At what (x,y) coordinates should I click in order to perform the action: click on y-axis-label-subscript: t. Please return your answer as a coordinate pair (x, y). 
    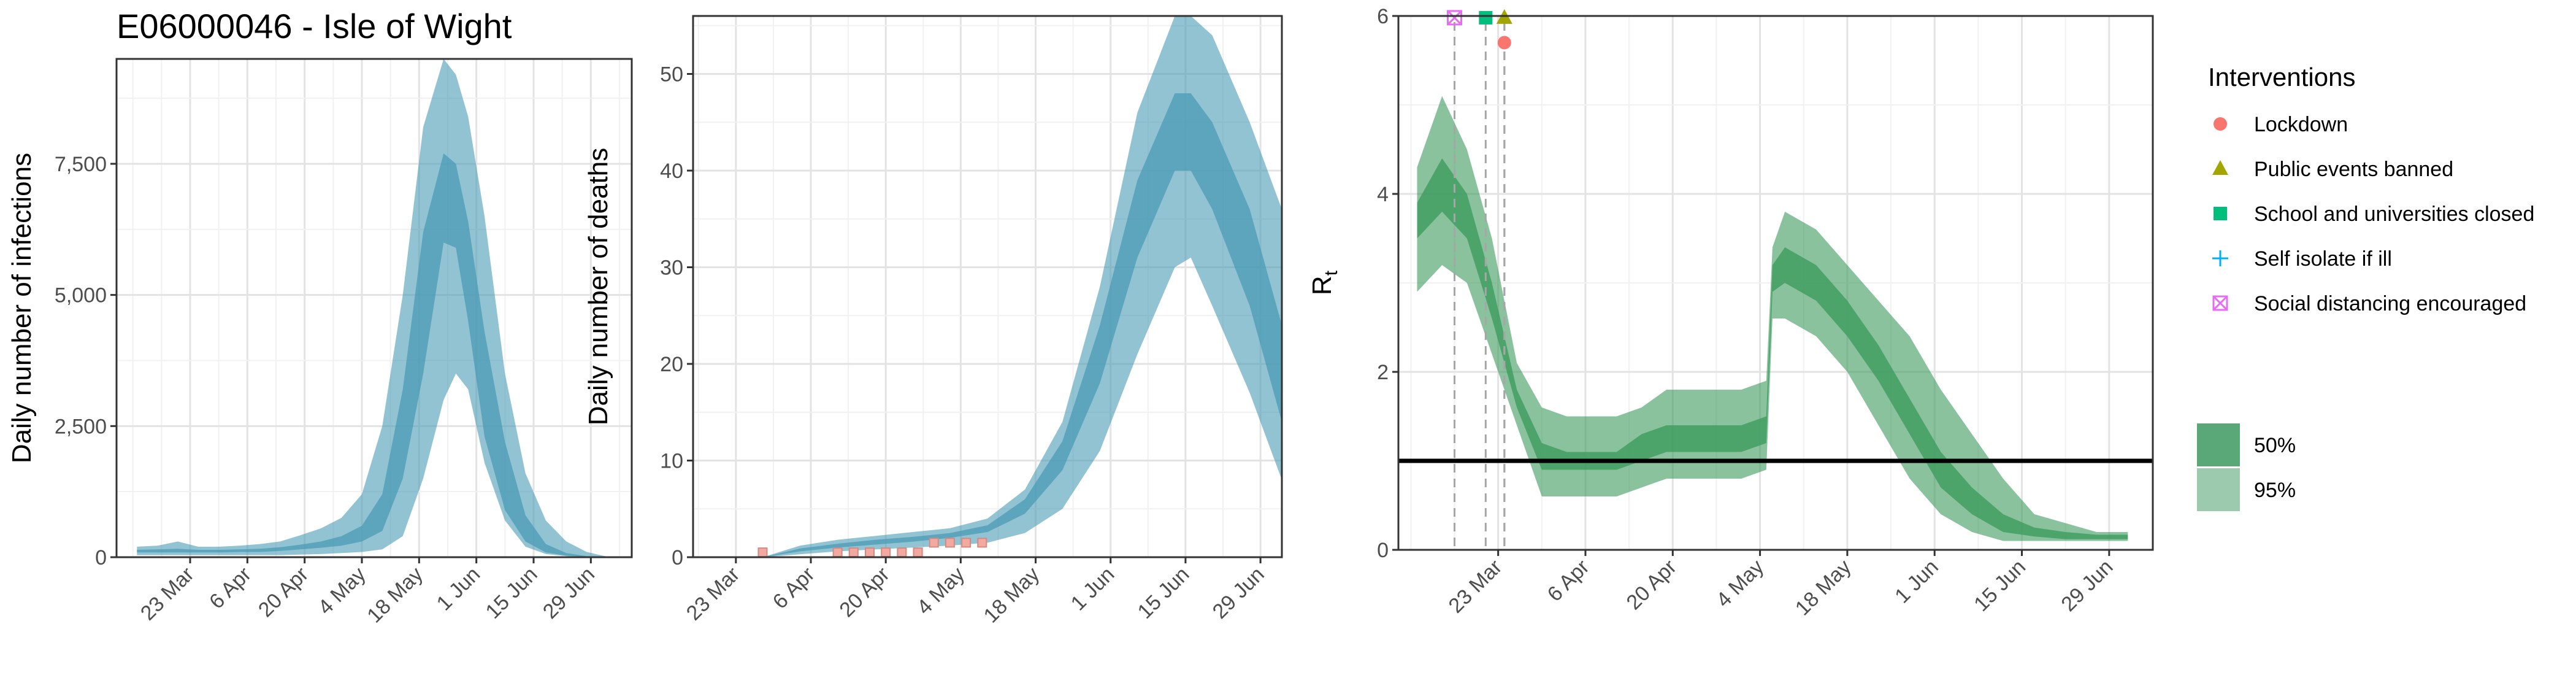
    Looking at the image, I should click on (1331, 273).